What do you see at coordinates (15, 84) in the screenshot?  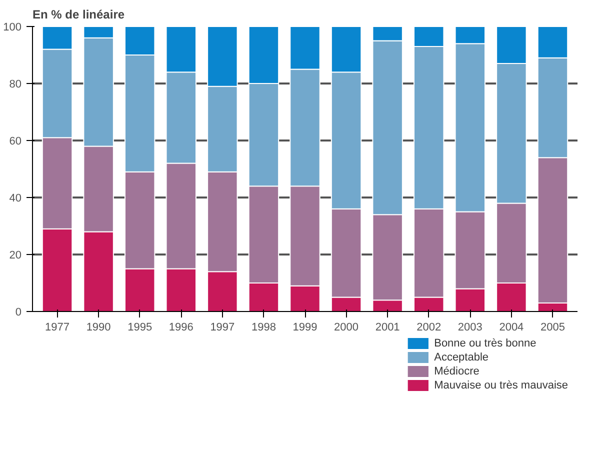 I see `y-tick-label: 80` at bounding box center [15, 84].